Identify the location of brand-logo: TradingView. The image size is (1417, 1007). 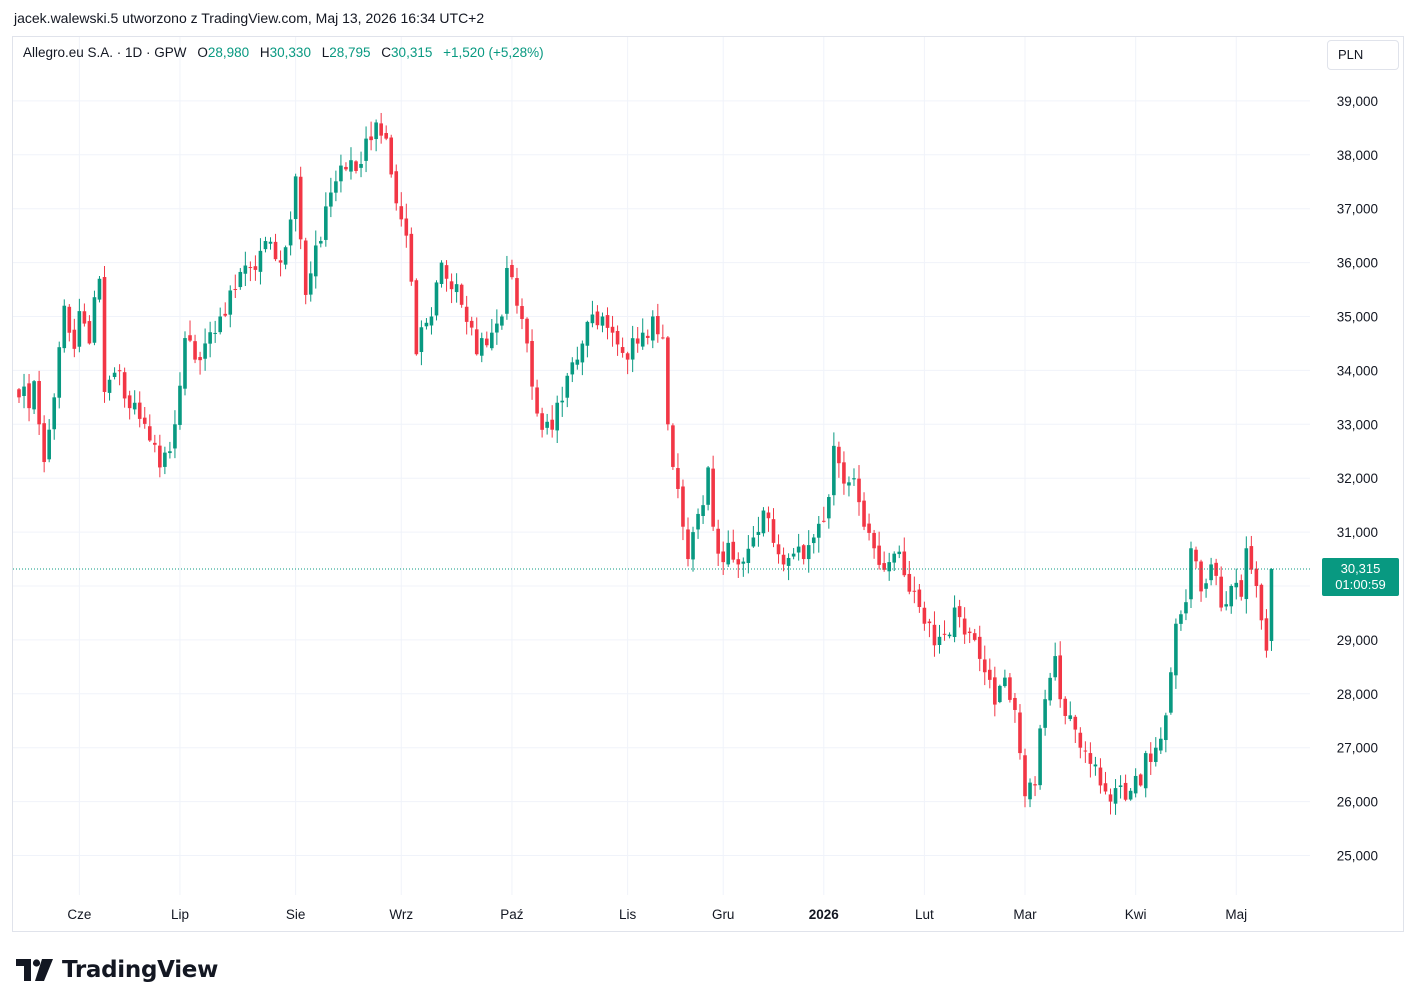
(117, 970).